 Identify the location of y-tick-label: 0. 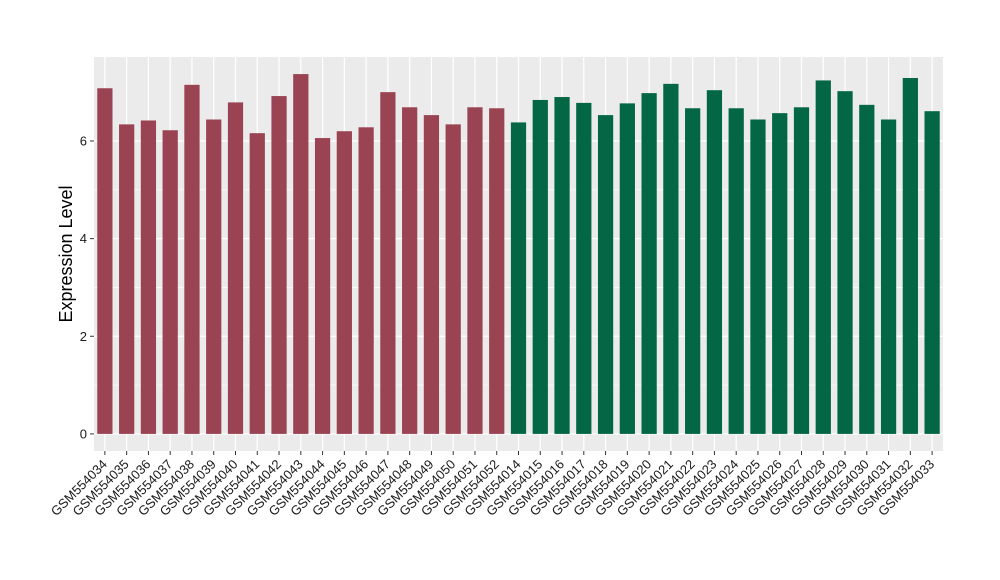
(83, 433).